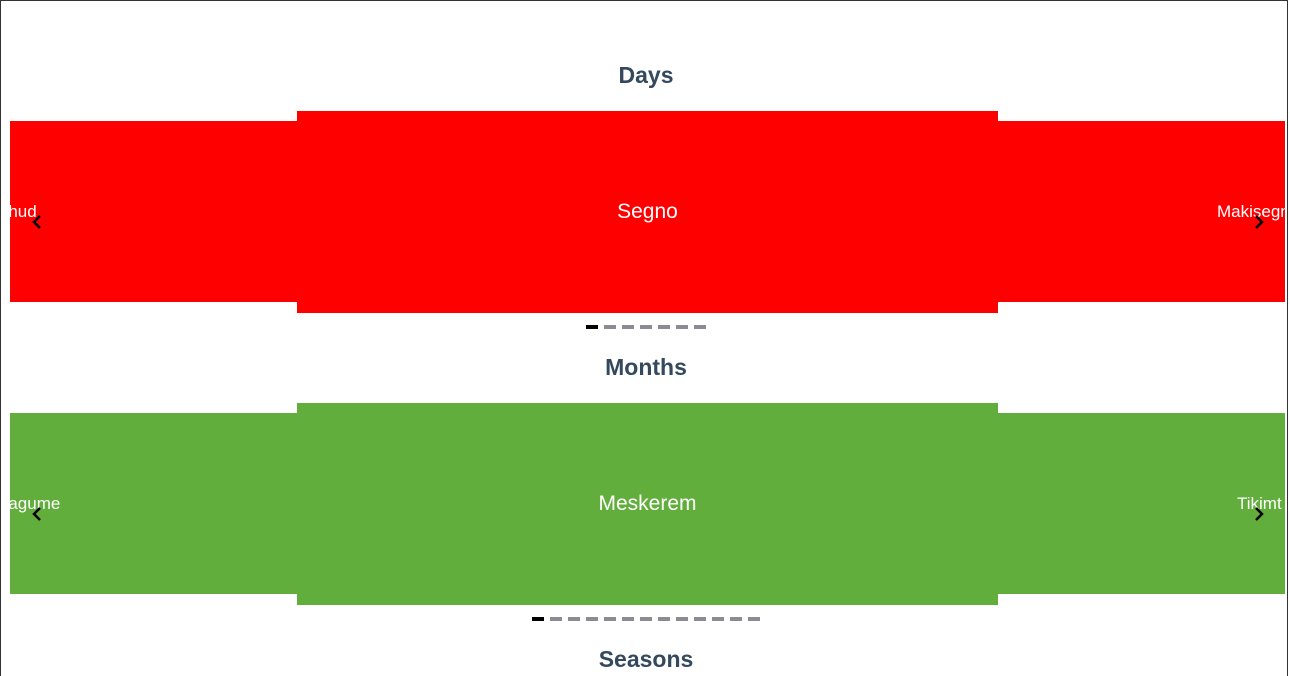  I want to click on days-prev-slide: Ehud, so click(155, 211).